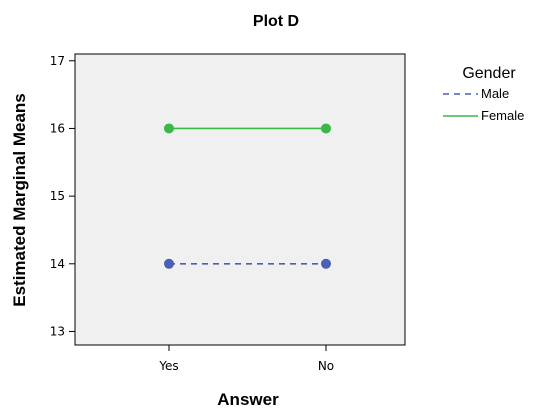 The height and width of the screenshot is (410, 533). Describe the element at coordinates (276, 21) in the screenshot. I see `chart-title: Plot D` at that location.